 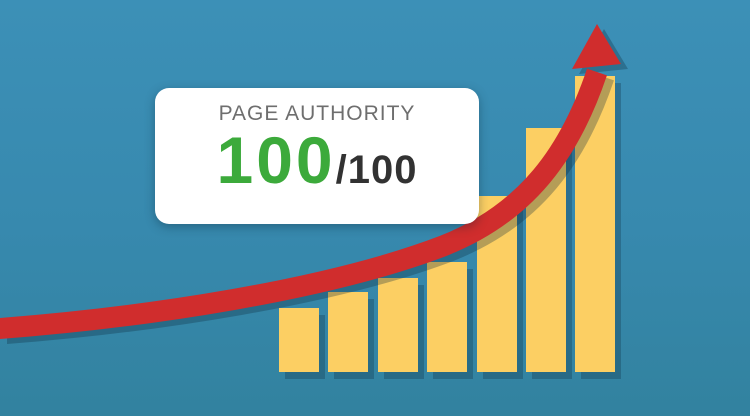 I want to click on page-authority-card: PAGE AUTHORITY 100/100, so click(x=317, y=156).